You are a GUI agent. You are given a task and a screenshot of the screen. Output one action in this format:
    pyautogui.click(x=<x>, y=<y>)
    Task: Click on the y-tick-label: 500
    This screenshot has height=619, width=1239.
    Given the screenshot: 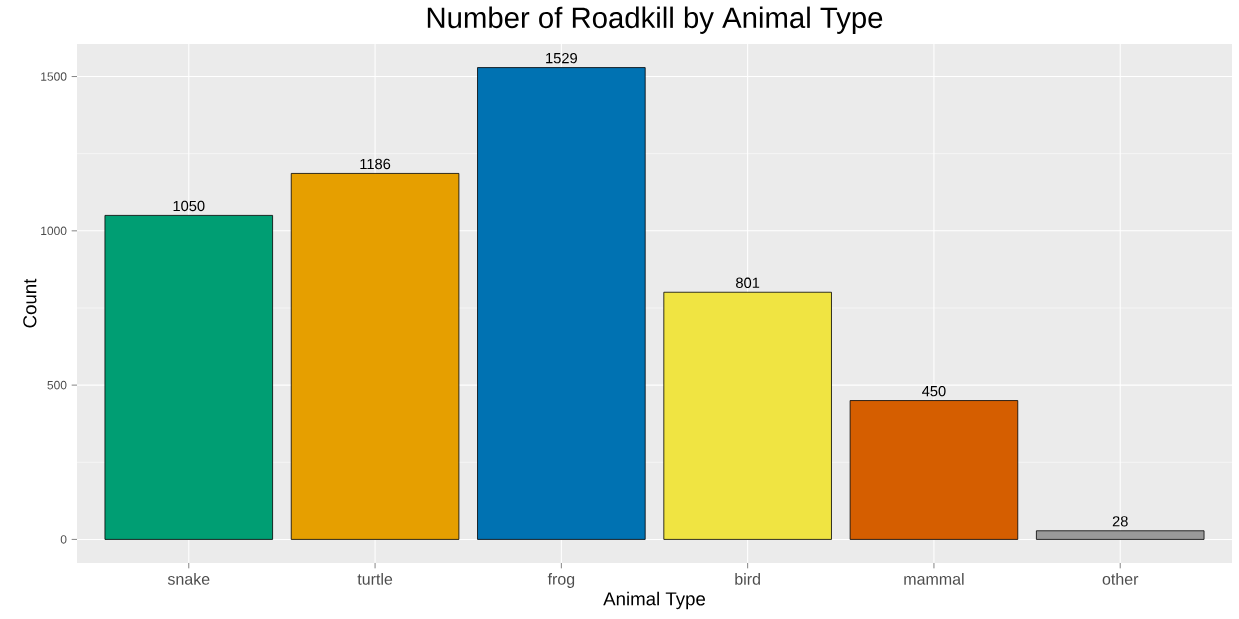 What is the action you would take?
    pyautogui.click(x=57, y=385)
    